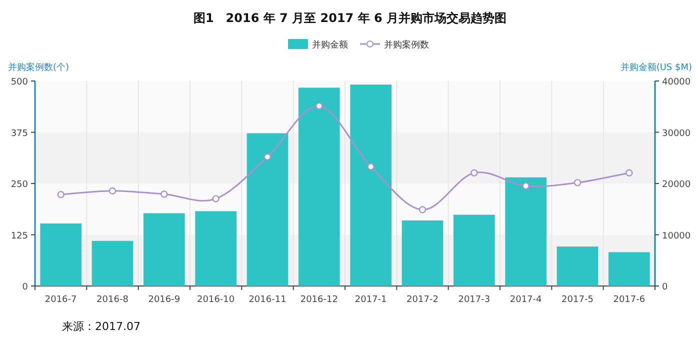 This screenshot has height=348, width=700. Describe the element at coordinates (19, 83) in the screenshot. I see `y-tick-label: 500` at that location.